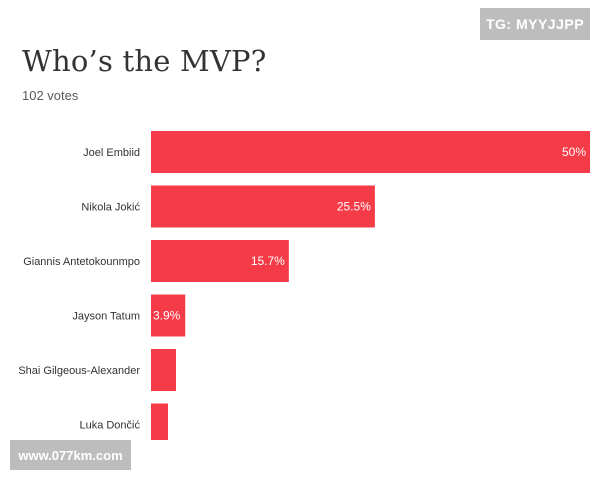 The height and width of the screenshot is (480, 600). What do you see at coordinates (79, 371) in the screenshot?
I see `category-label-4: Shai Gilgeous-Alexander` at bounding box center [79, 371].